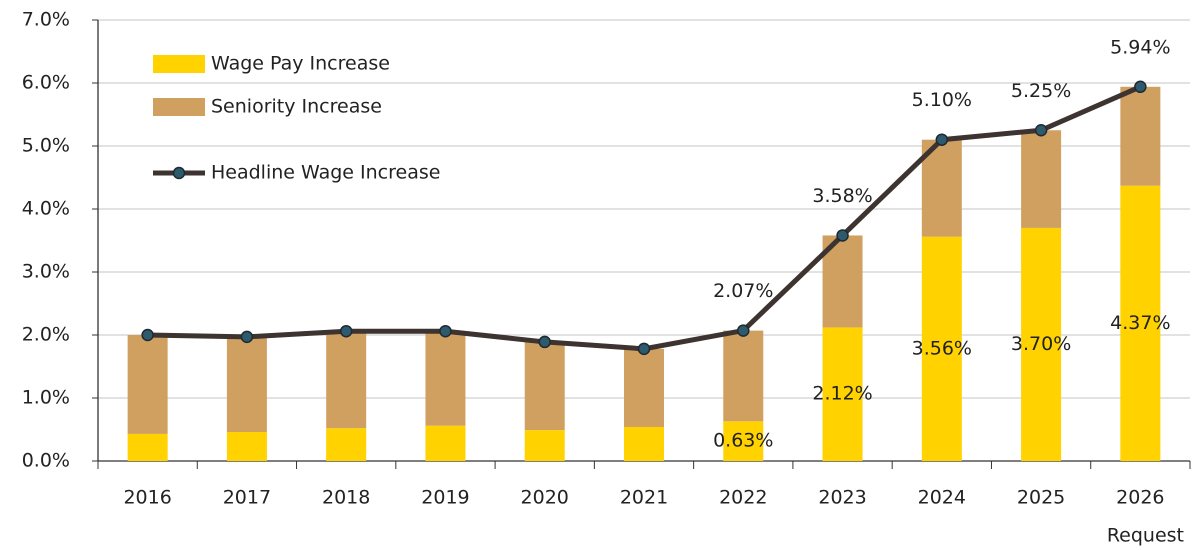  Describe the element at coordinates (942, 498) in the screenshot. I see `x-tick-label: 2024` at that location.